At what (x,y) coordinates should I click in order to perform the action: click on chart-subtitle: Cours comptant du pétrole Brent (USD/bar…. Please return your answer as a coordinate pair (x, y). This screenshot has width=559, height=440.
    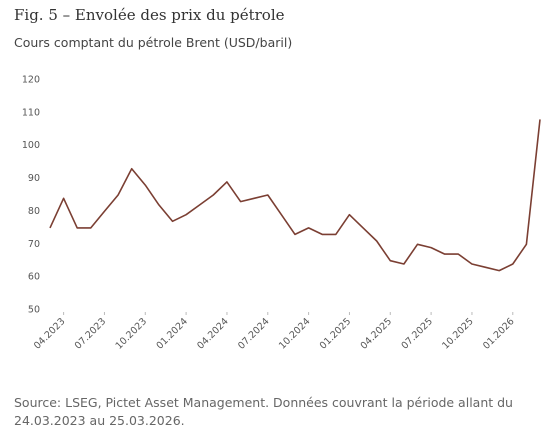
    Looking at the image, I should click on (153, 42).